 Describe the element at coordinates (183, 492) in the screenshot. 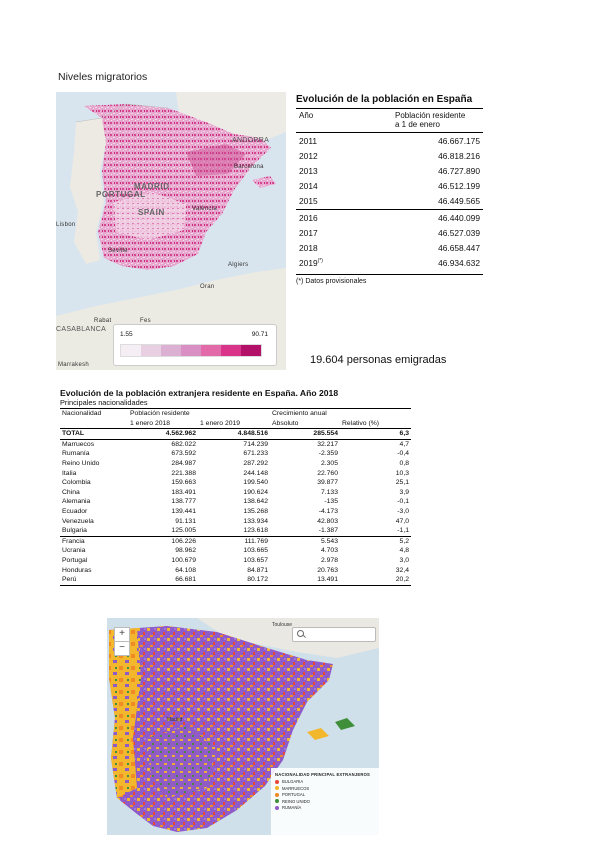

I see `table2-cell: 183.491` at that location.